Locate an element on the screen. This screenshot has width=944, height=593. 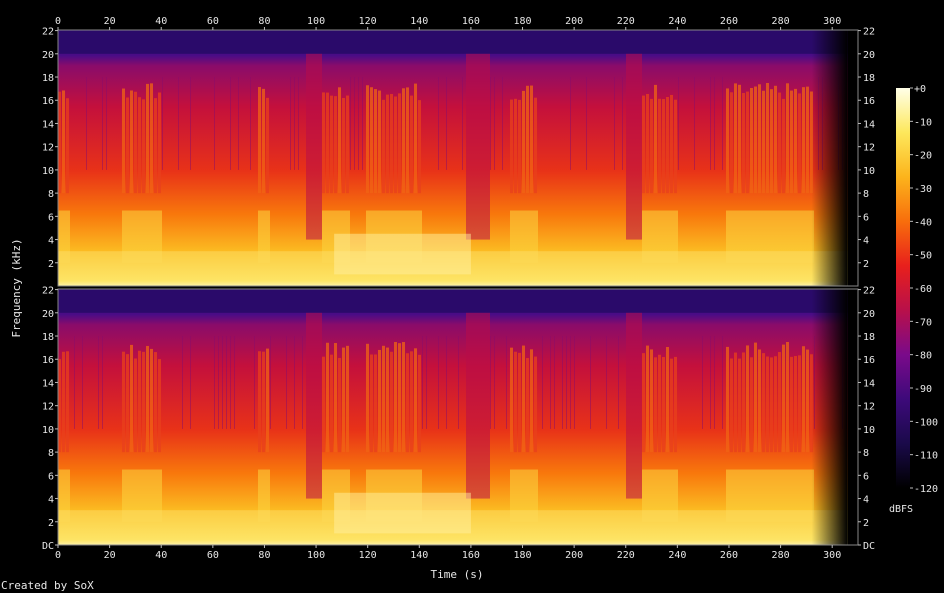
x-tick-label: 140 is located at coordinates (419, 555).